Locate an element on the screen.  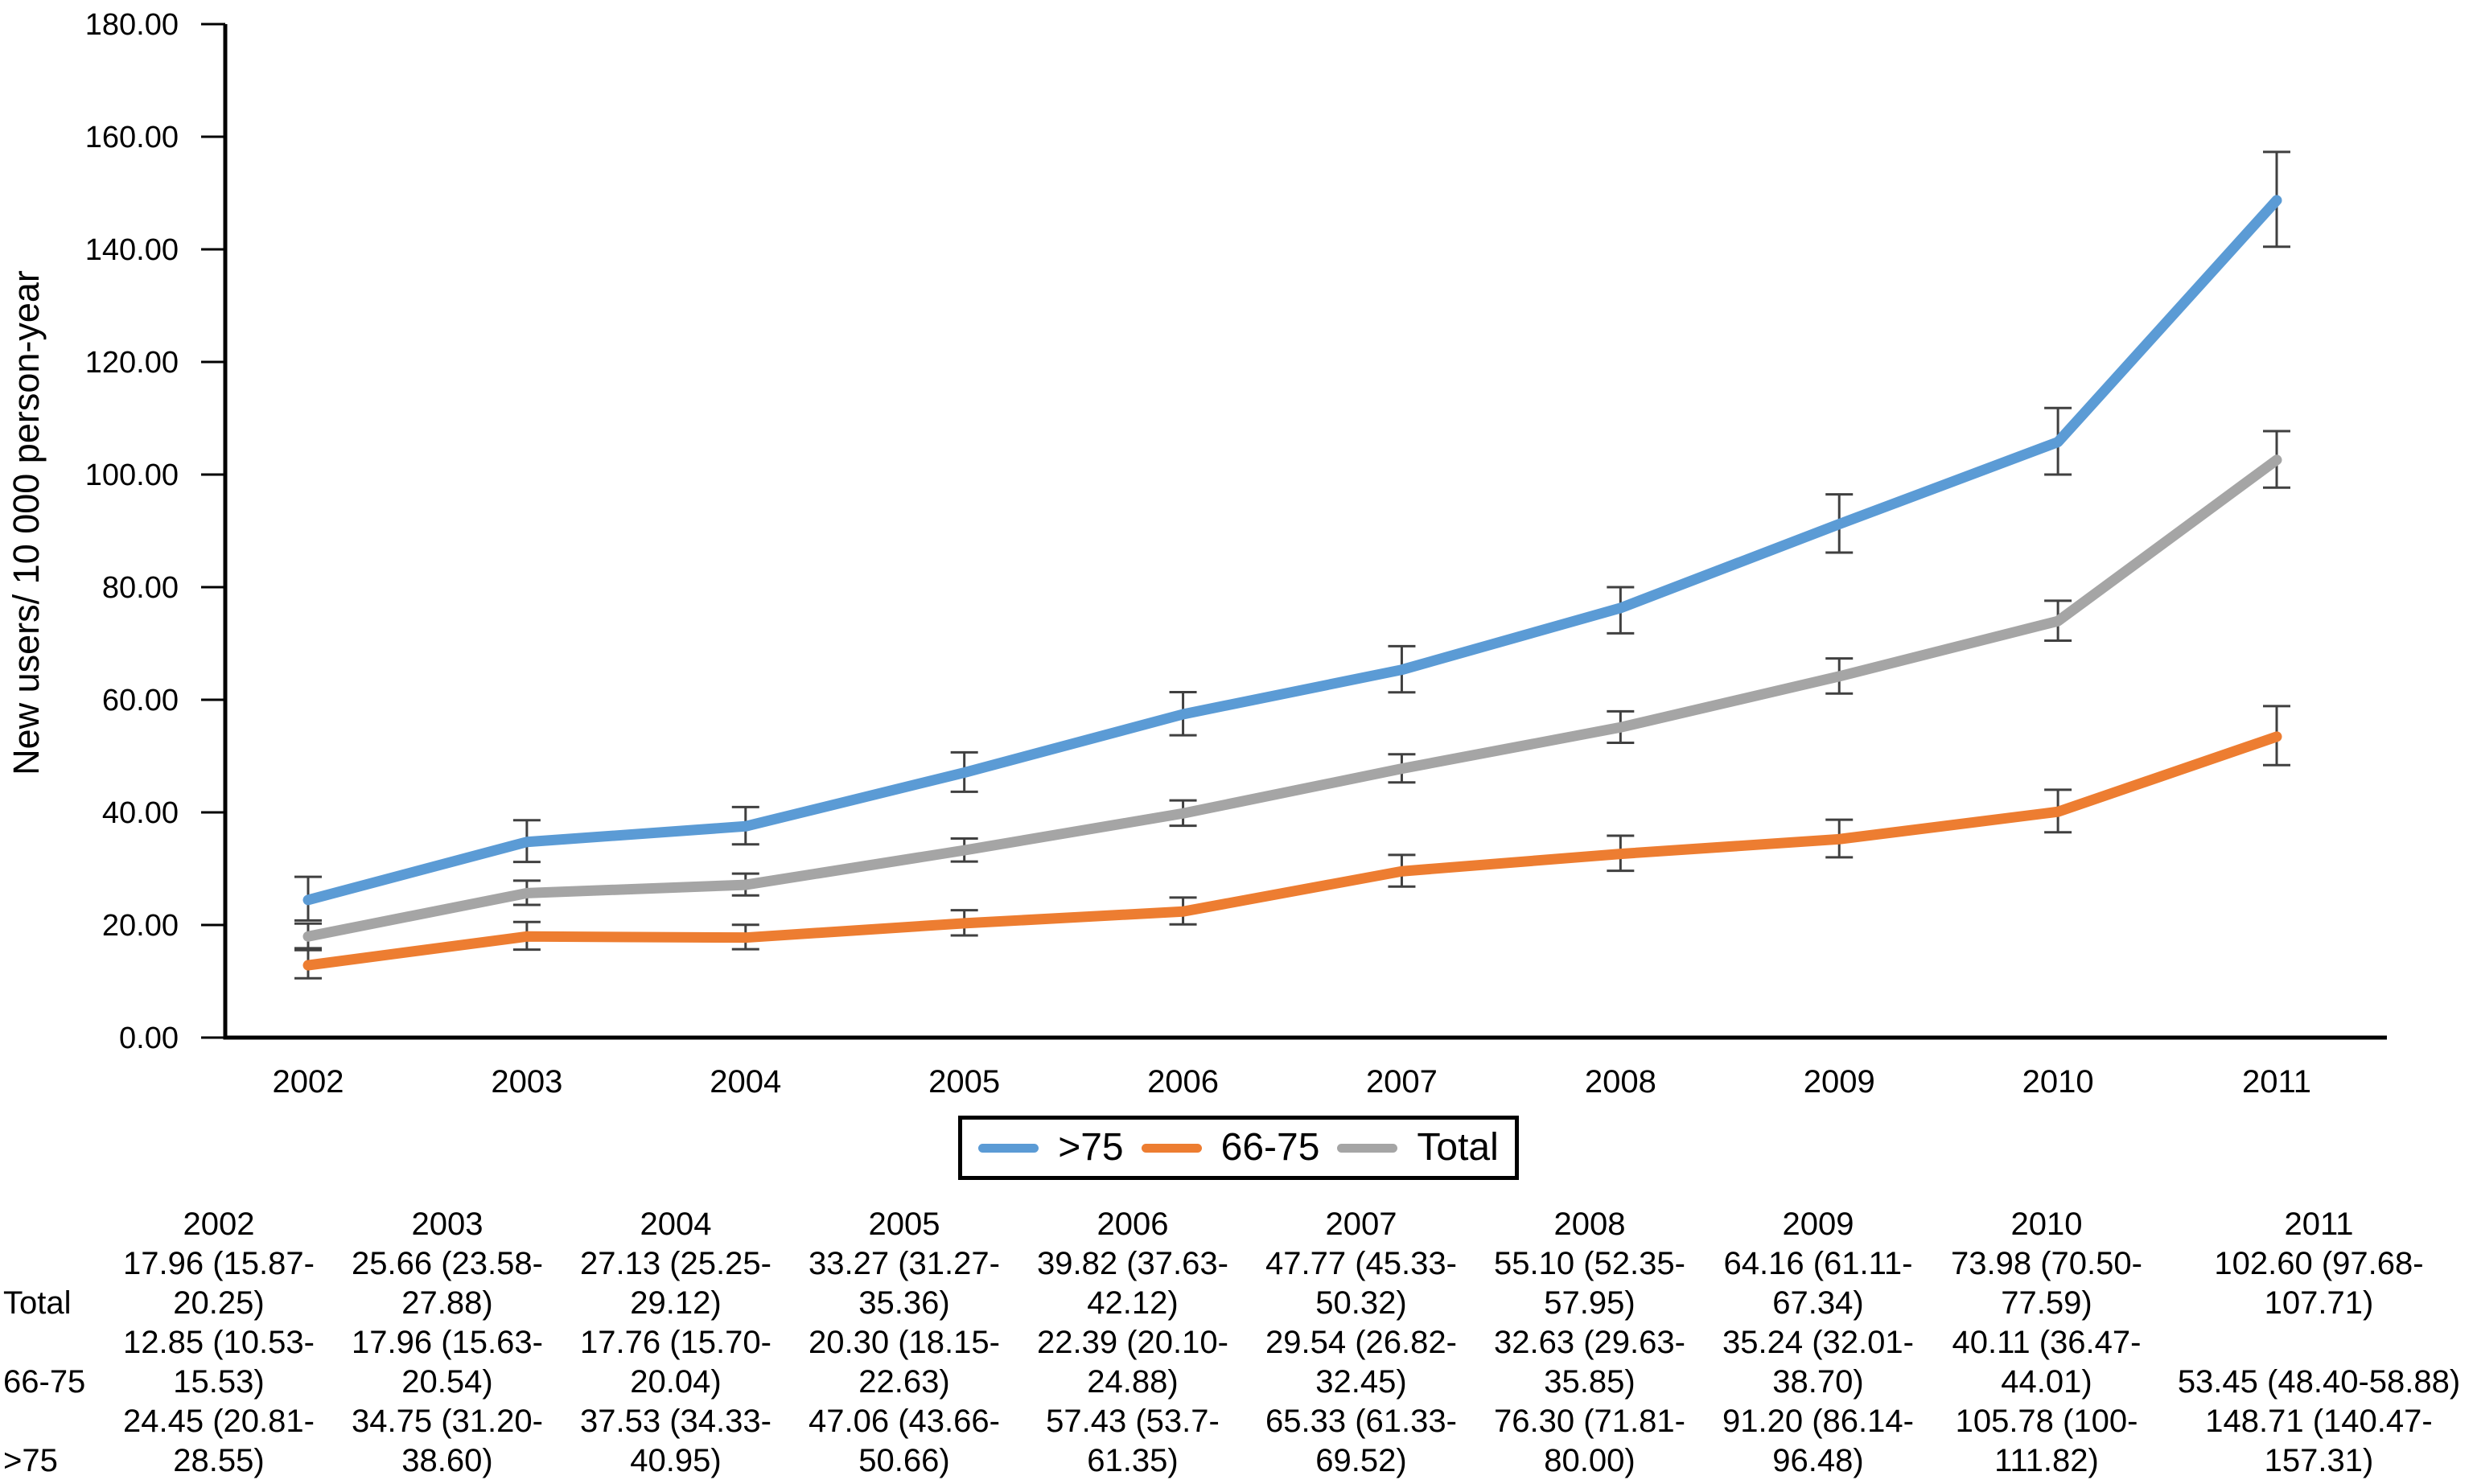
legend-swatch-total is located at coordinates (1367, 1148).